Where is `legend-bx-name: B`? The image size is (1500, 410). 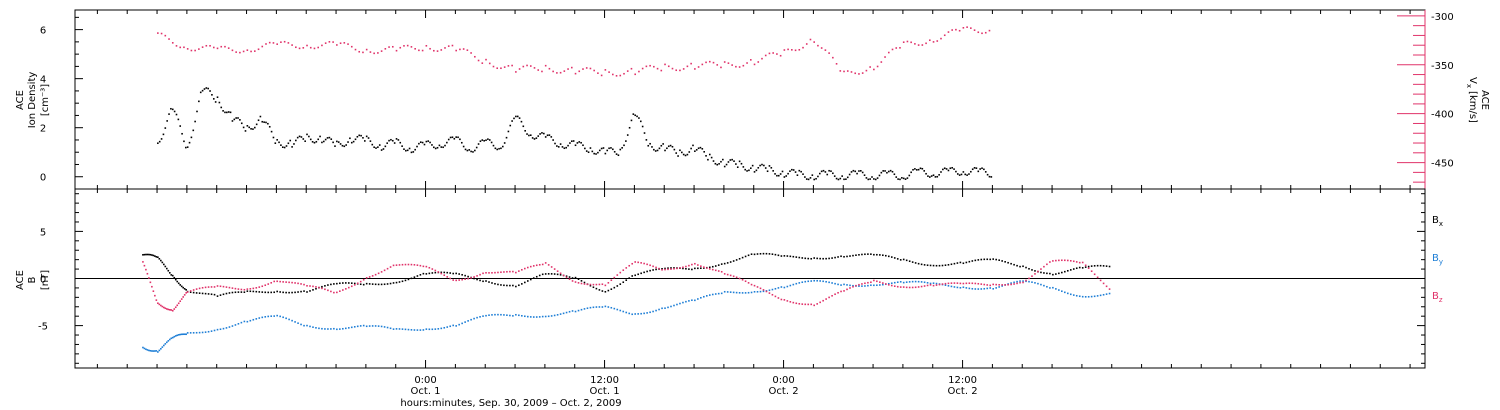
legend-bx-name: B is located at coordinates (1435, 220).